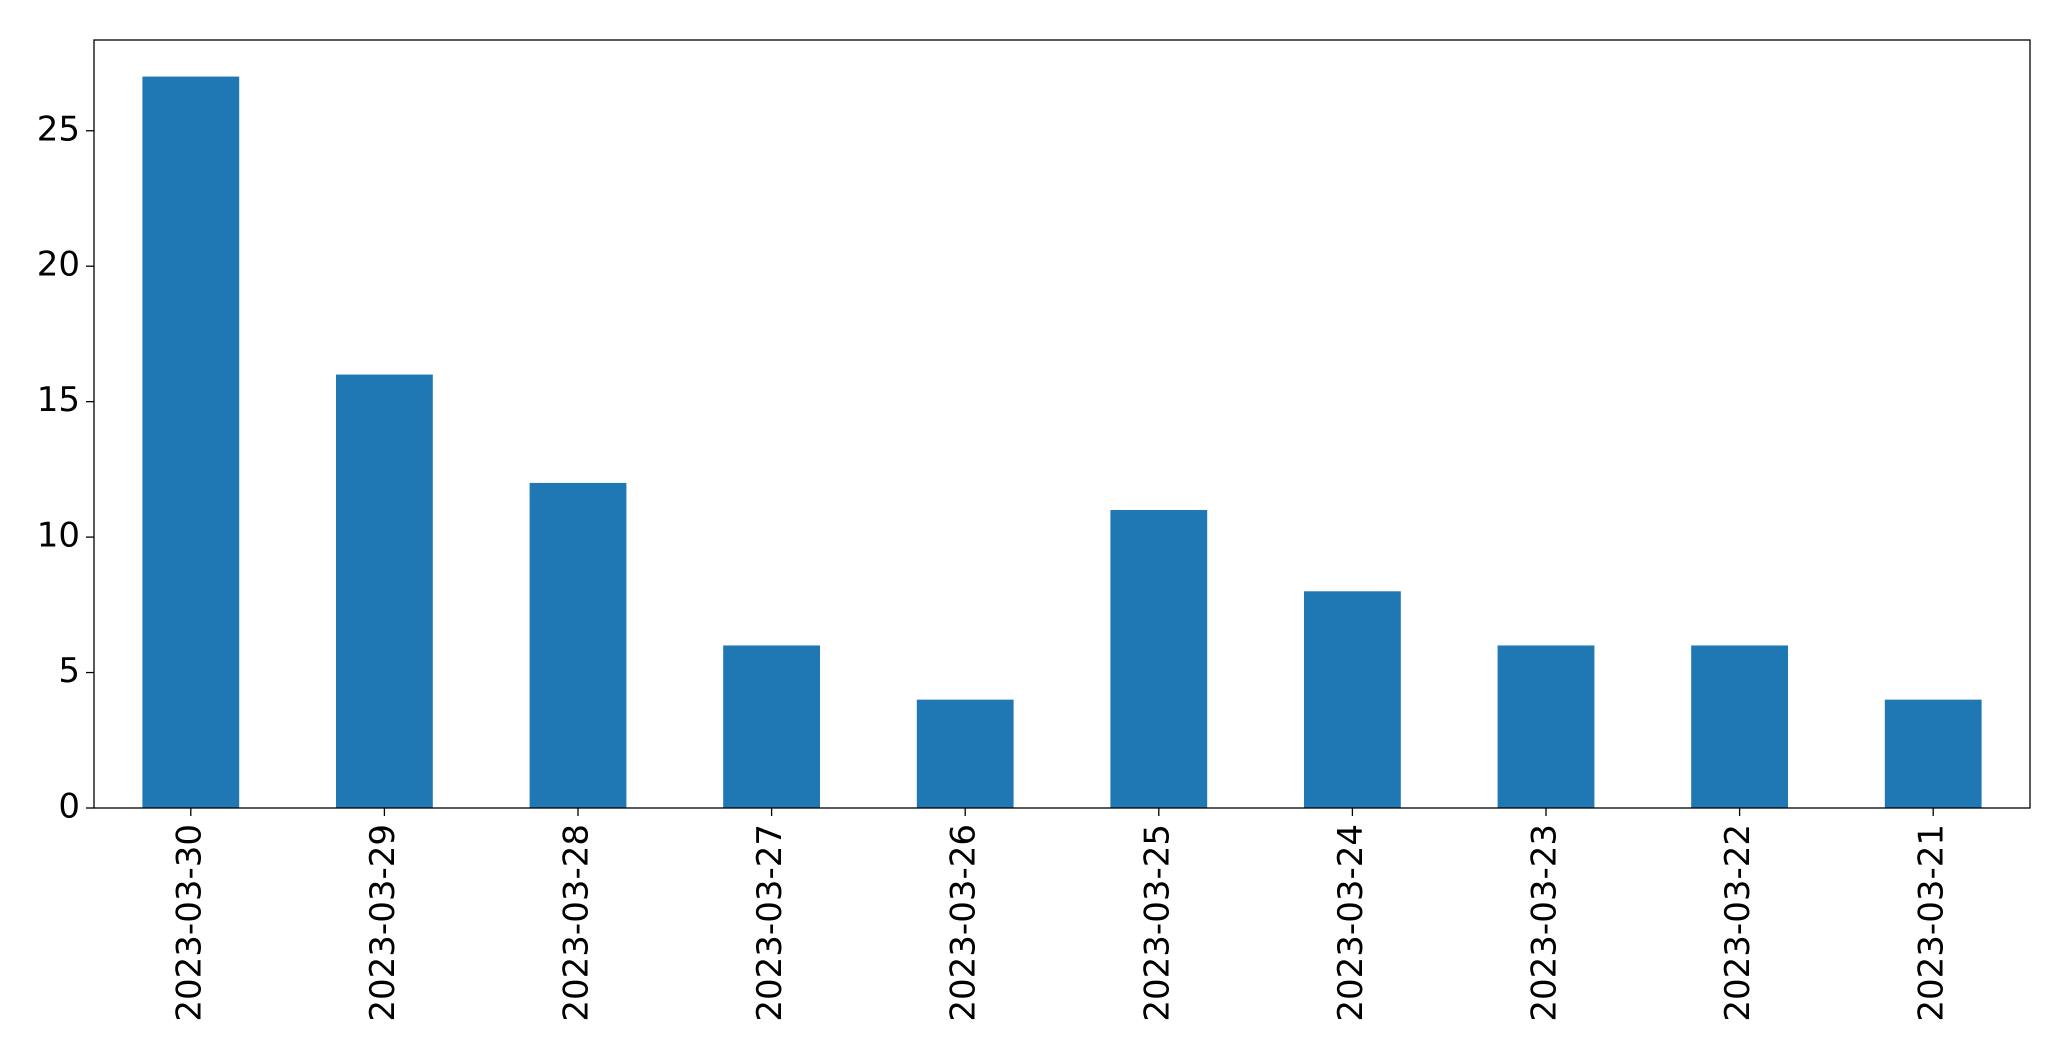 This screenshot has height=1061, width=2071. What do you see at coordinates (1351, 923) in the screenshot?
I see `x-tick-label: 2023-03-24` at bounding box center [1351, 923].